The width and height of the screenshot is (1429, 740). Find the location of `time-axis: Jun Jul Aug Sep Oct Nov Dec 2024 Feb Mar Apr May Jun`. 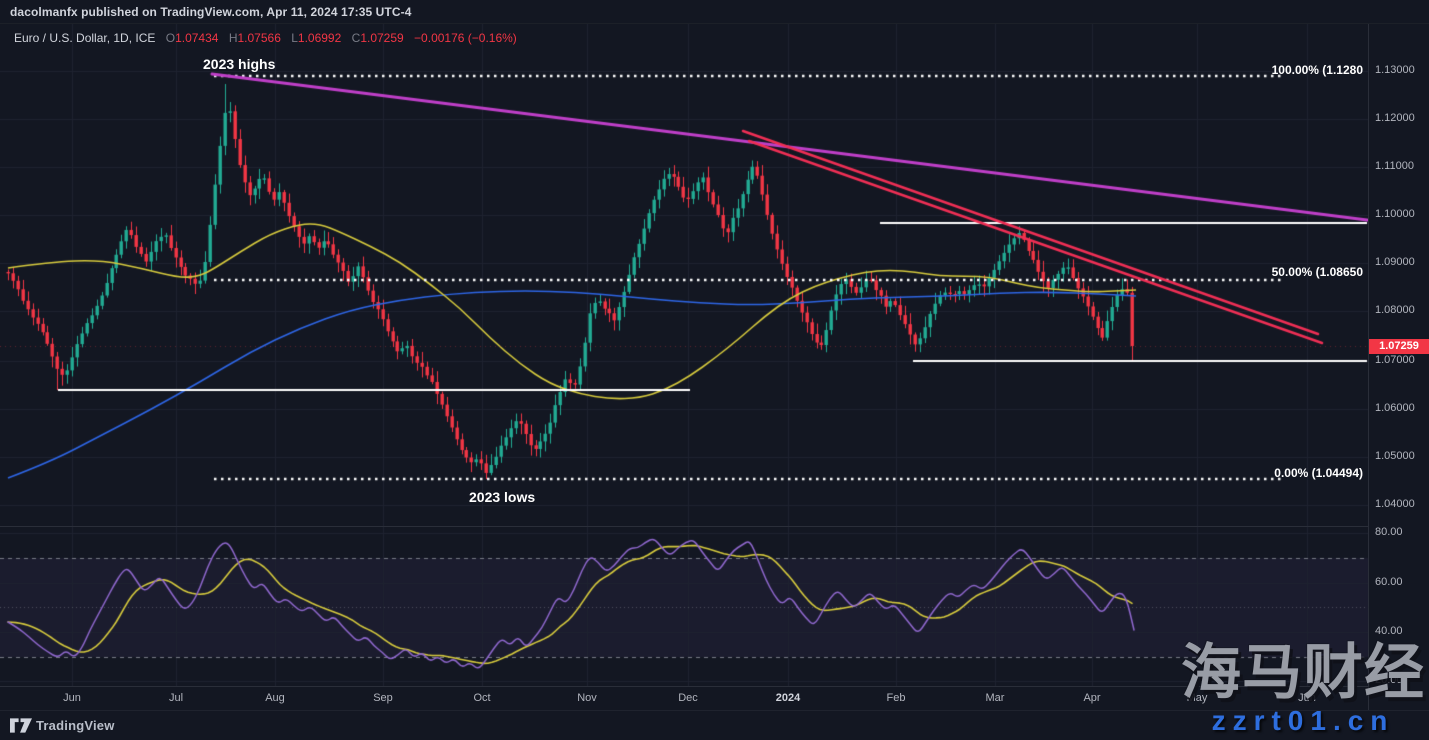

time-axis: Jun Jul Aug Sep Oct Nov Dec 2024 Feb Mar Apr May Jun is located at coordinates (684, 698).